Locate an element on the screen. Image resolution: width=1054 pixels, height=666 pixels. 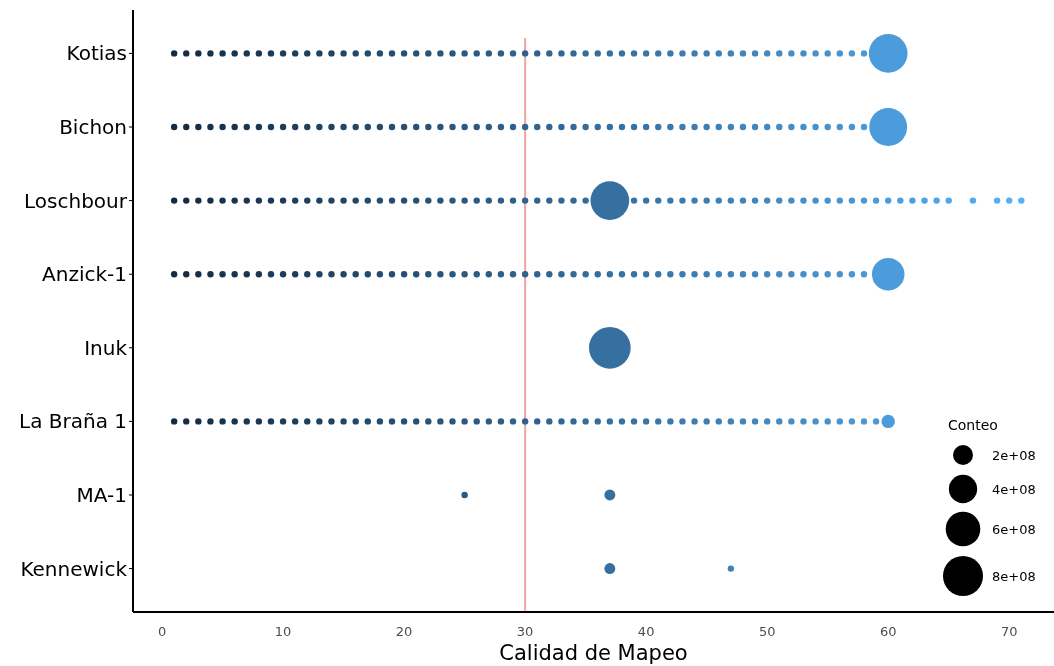
legend-label: 4e+08 is located at coordinates (1014, 489).